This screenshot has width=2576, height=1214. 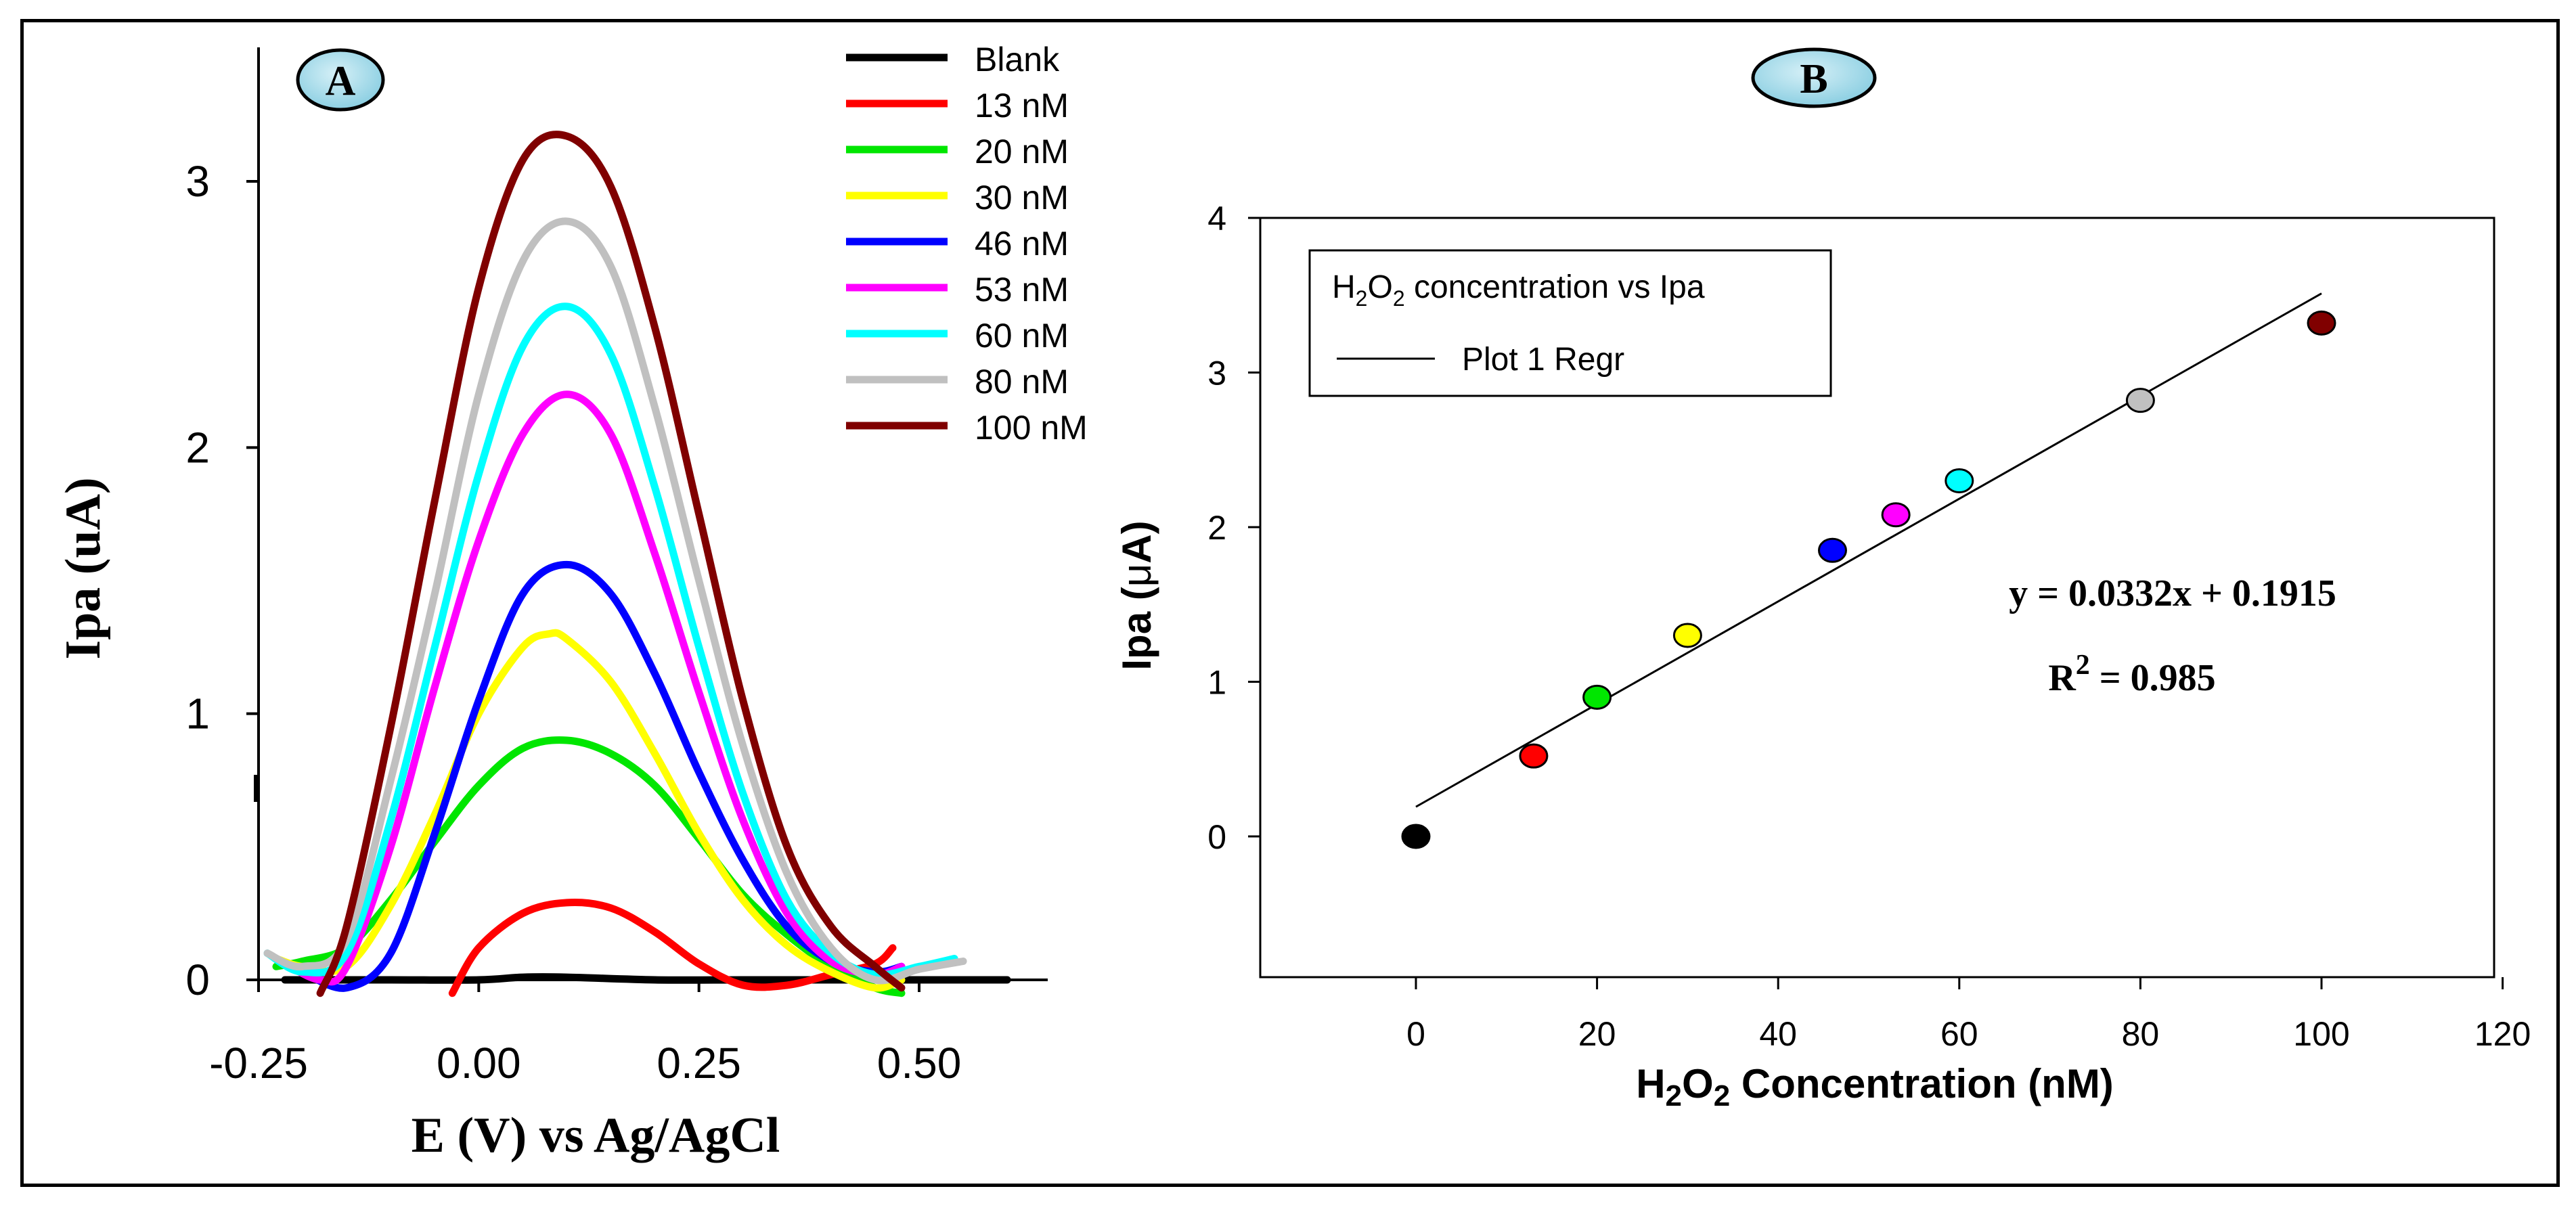 I want to click on panel-a-legend-label: 100 nM, so click(x=1031, y=428).